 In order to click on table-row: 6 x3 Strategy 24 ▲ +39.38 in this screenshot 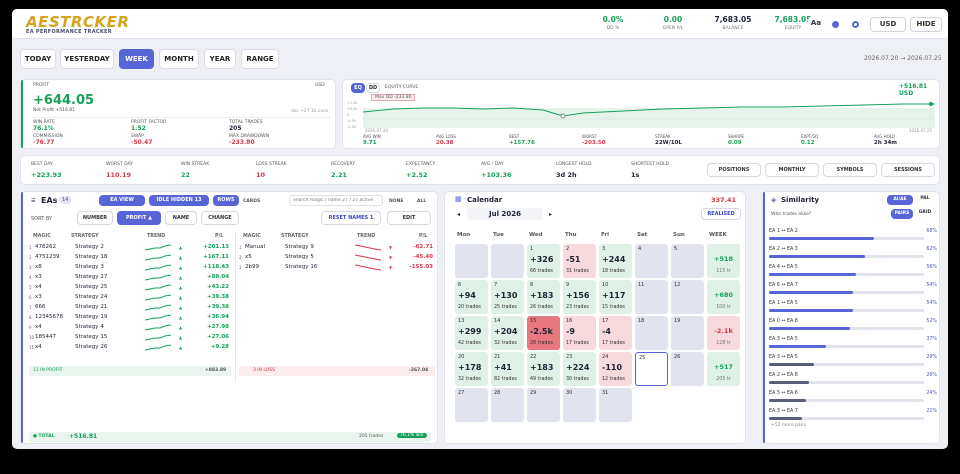, I will do `click(130, 297)`.